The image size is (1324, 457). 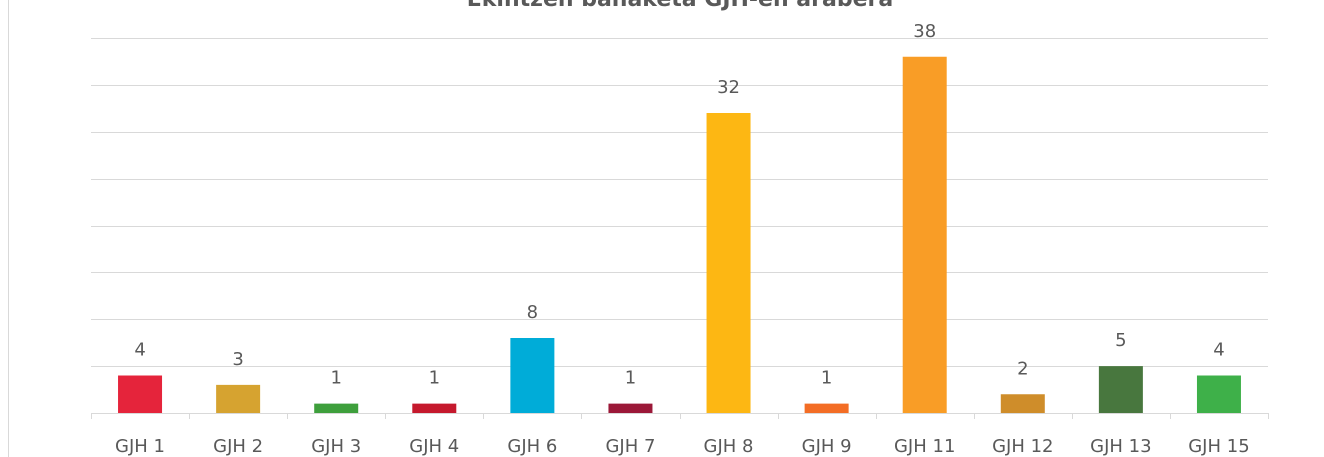 What do you see at coordinates (1218, 446) in the screenshot?
I see `x-tick-label: GJH 15` at bounding box center [1218, 446].